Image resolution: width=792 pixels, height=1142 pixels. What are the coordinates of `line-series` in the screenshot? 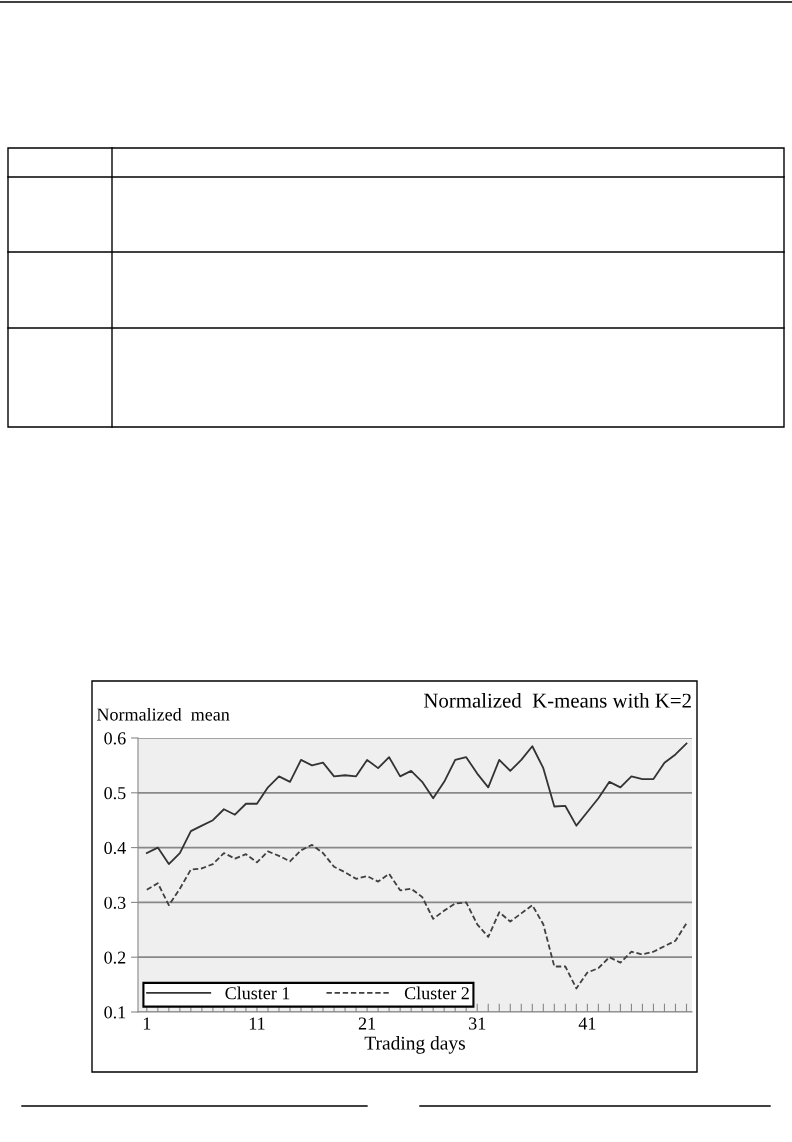 It's located at (416, 803).